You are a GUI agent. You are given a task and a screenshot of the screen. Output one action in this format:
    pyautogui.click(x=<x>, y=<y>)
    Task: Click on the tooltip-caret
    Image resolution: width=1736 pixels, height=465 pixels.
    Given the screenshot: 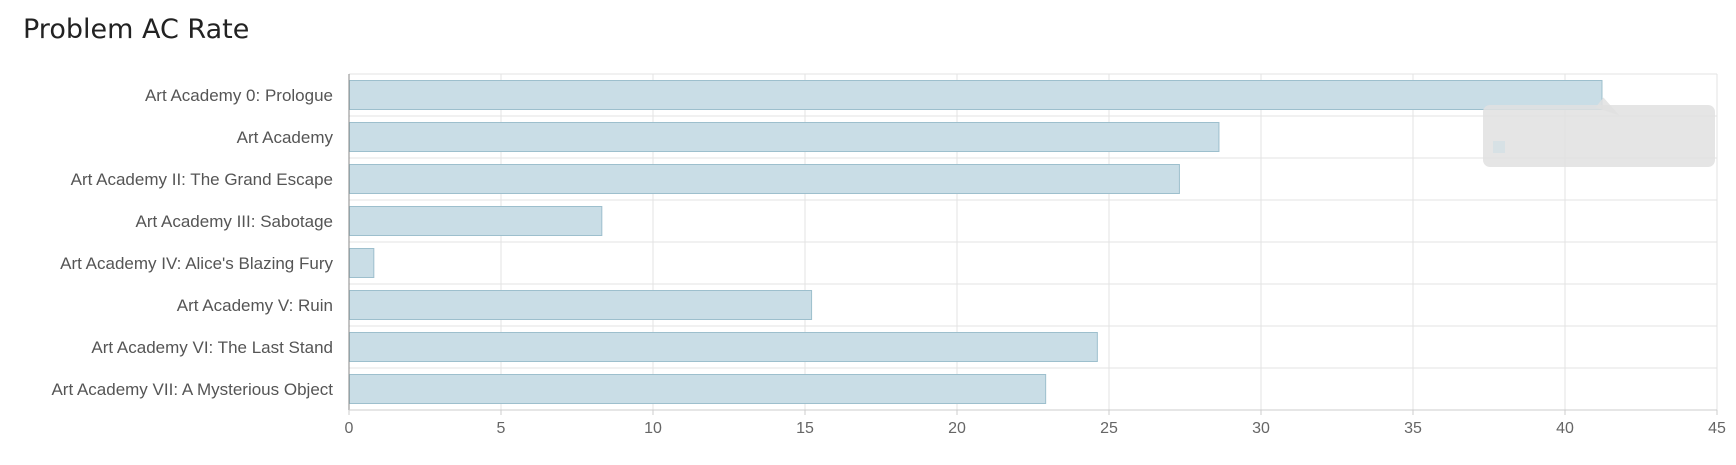 What is the action you would take?
    pyautogui.click(x=1607, y=106)
    